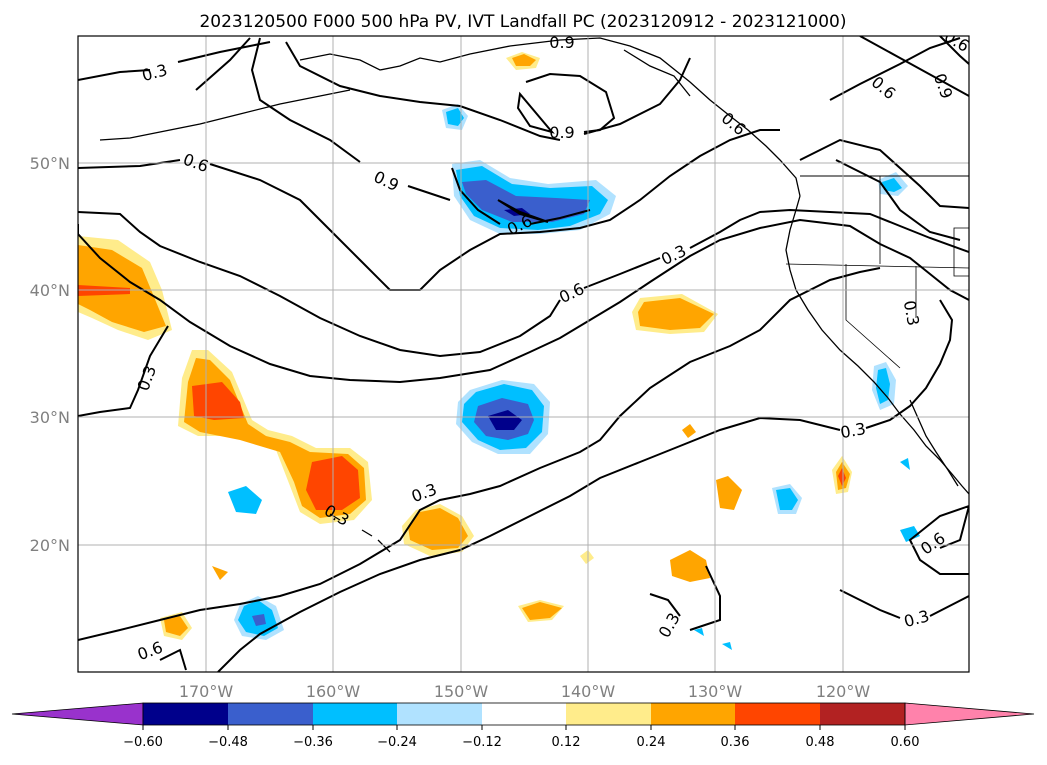 The width and height of the screenshot is (1047, 765). I want to click on colorbar-tick-label: 0.48, so click(820, 742).